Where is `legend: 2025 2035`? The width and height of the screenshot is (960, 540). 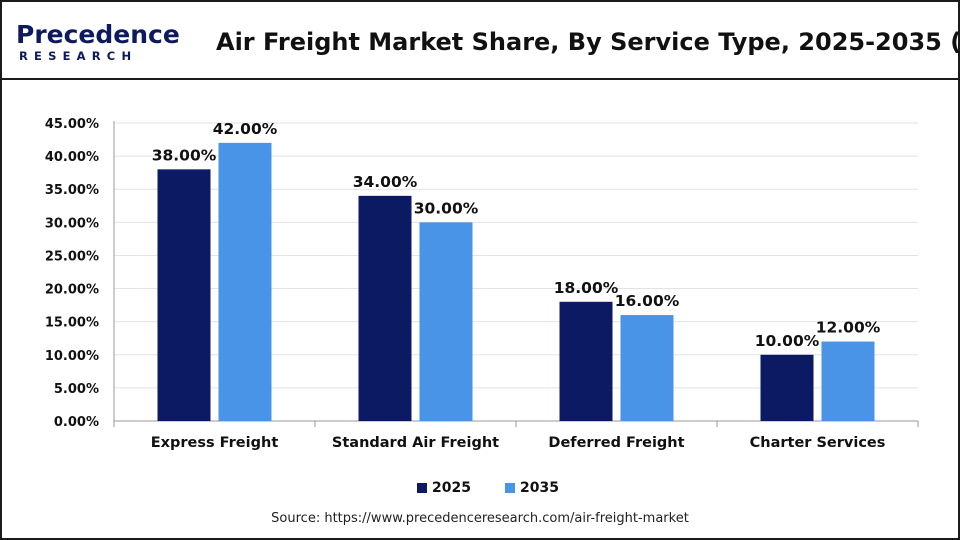
legend: 2025 2035 is located at coordinates (480, 488).